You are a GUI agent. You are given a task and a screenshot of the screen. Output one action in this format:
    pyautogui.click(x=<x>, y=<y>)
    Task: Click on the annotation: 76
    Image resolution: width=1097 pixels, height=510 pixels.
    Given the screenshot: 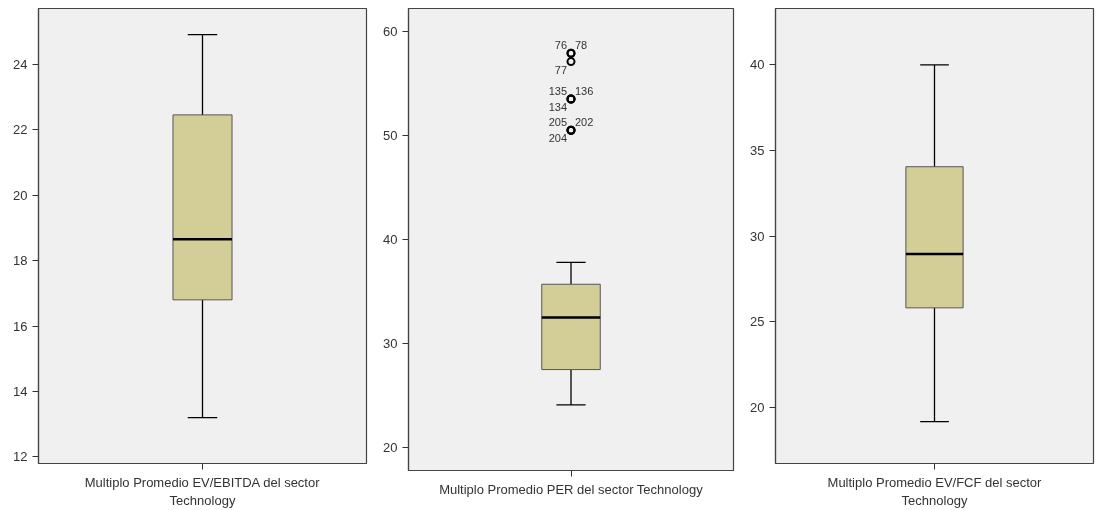 What is the action you would take?
    pyautogui.click(x=561, y=45)
    